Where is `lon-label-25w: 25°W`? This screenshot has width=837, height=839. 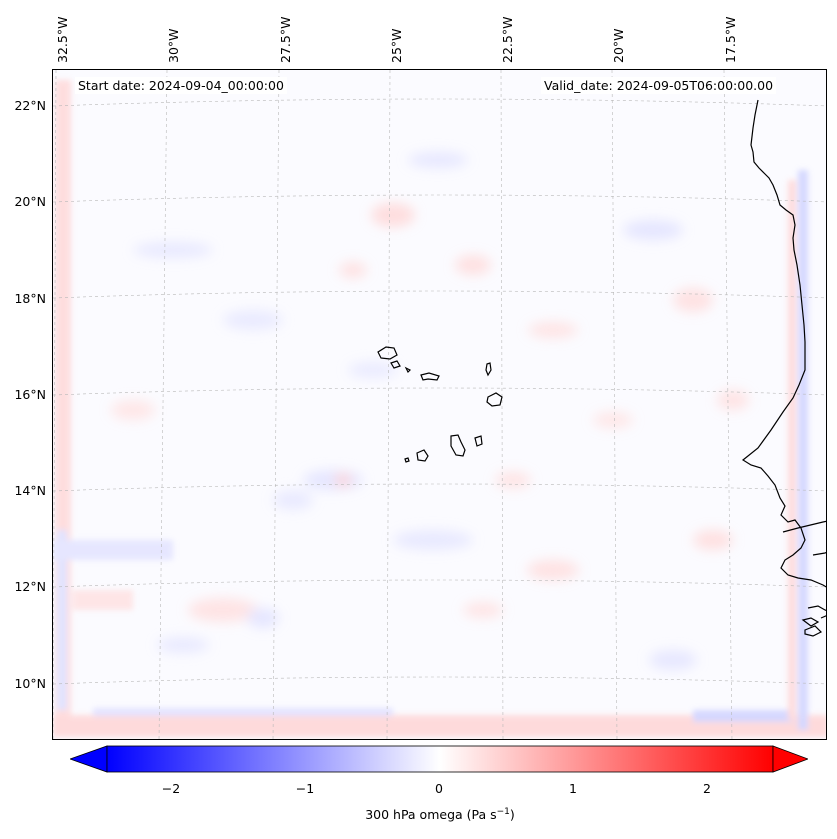
lon-label-25w: 25°W is located at coordinates (396, 45).